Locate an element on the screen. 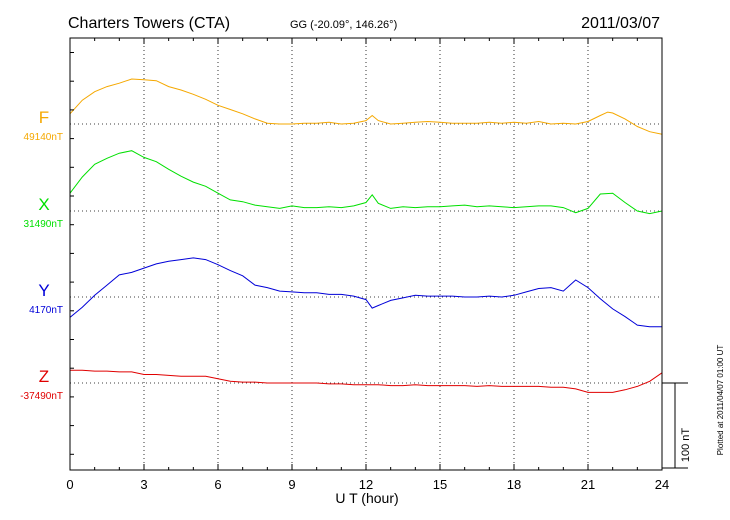 This screenshot has width=730, height=520. x-tick-label: 12 is located at coordinates (366, 484).